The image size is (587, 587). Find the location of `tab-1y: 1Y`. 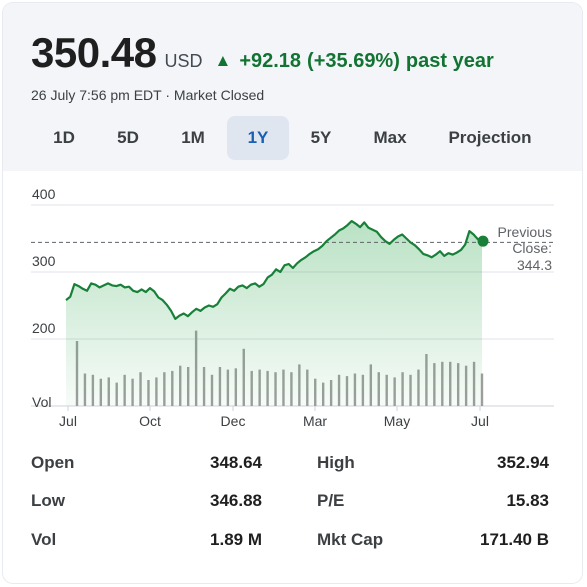

tab-1y: 1Y is located at coordinates (258, 138).